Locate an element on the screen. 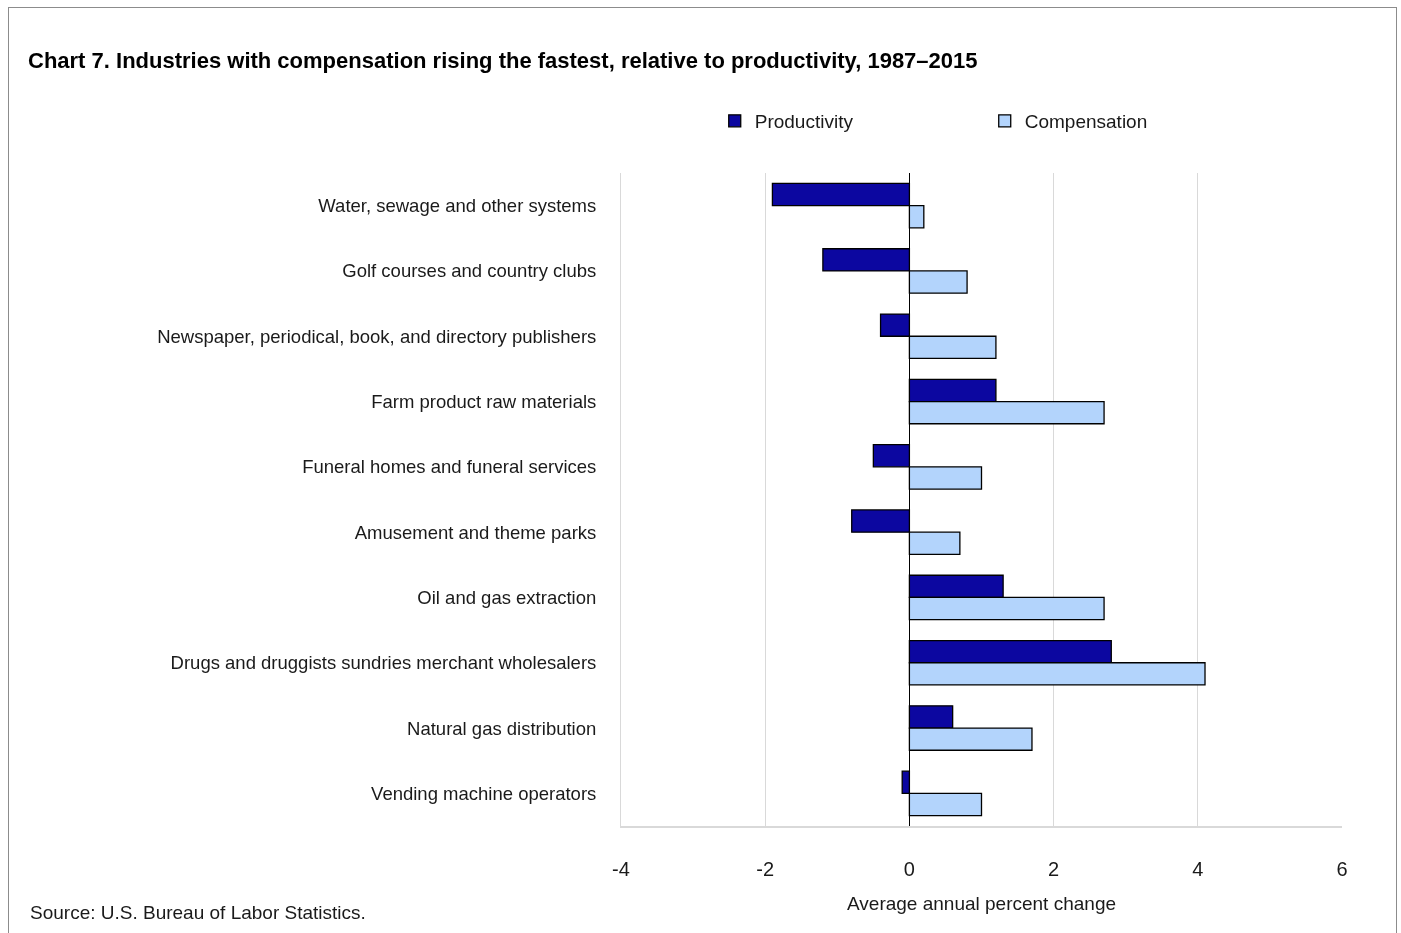 Image resolution: width=1401 pixels, height=933 pixels. x-tick-label: -2 is located at coordinates (765, 868).